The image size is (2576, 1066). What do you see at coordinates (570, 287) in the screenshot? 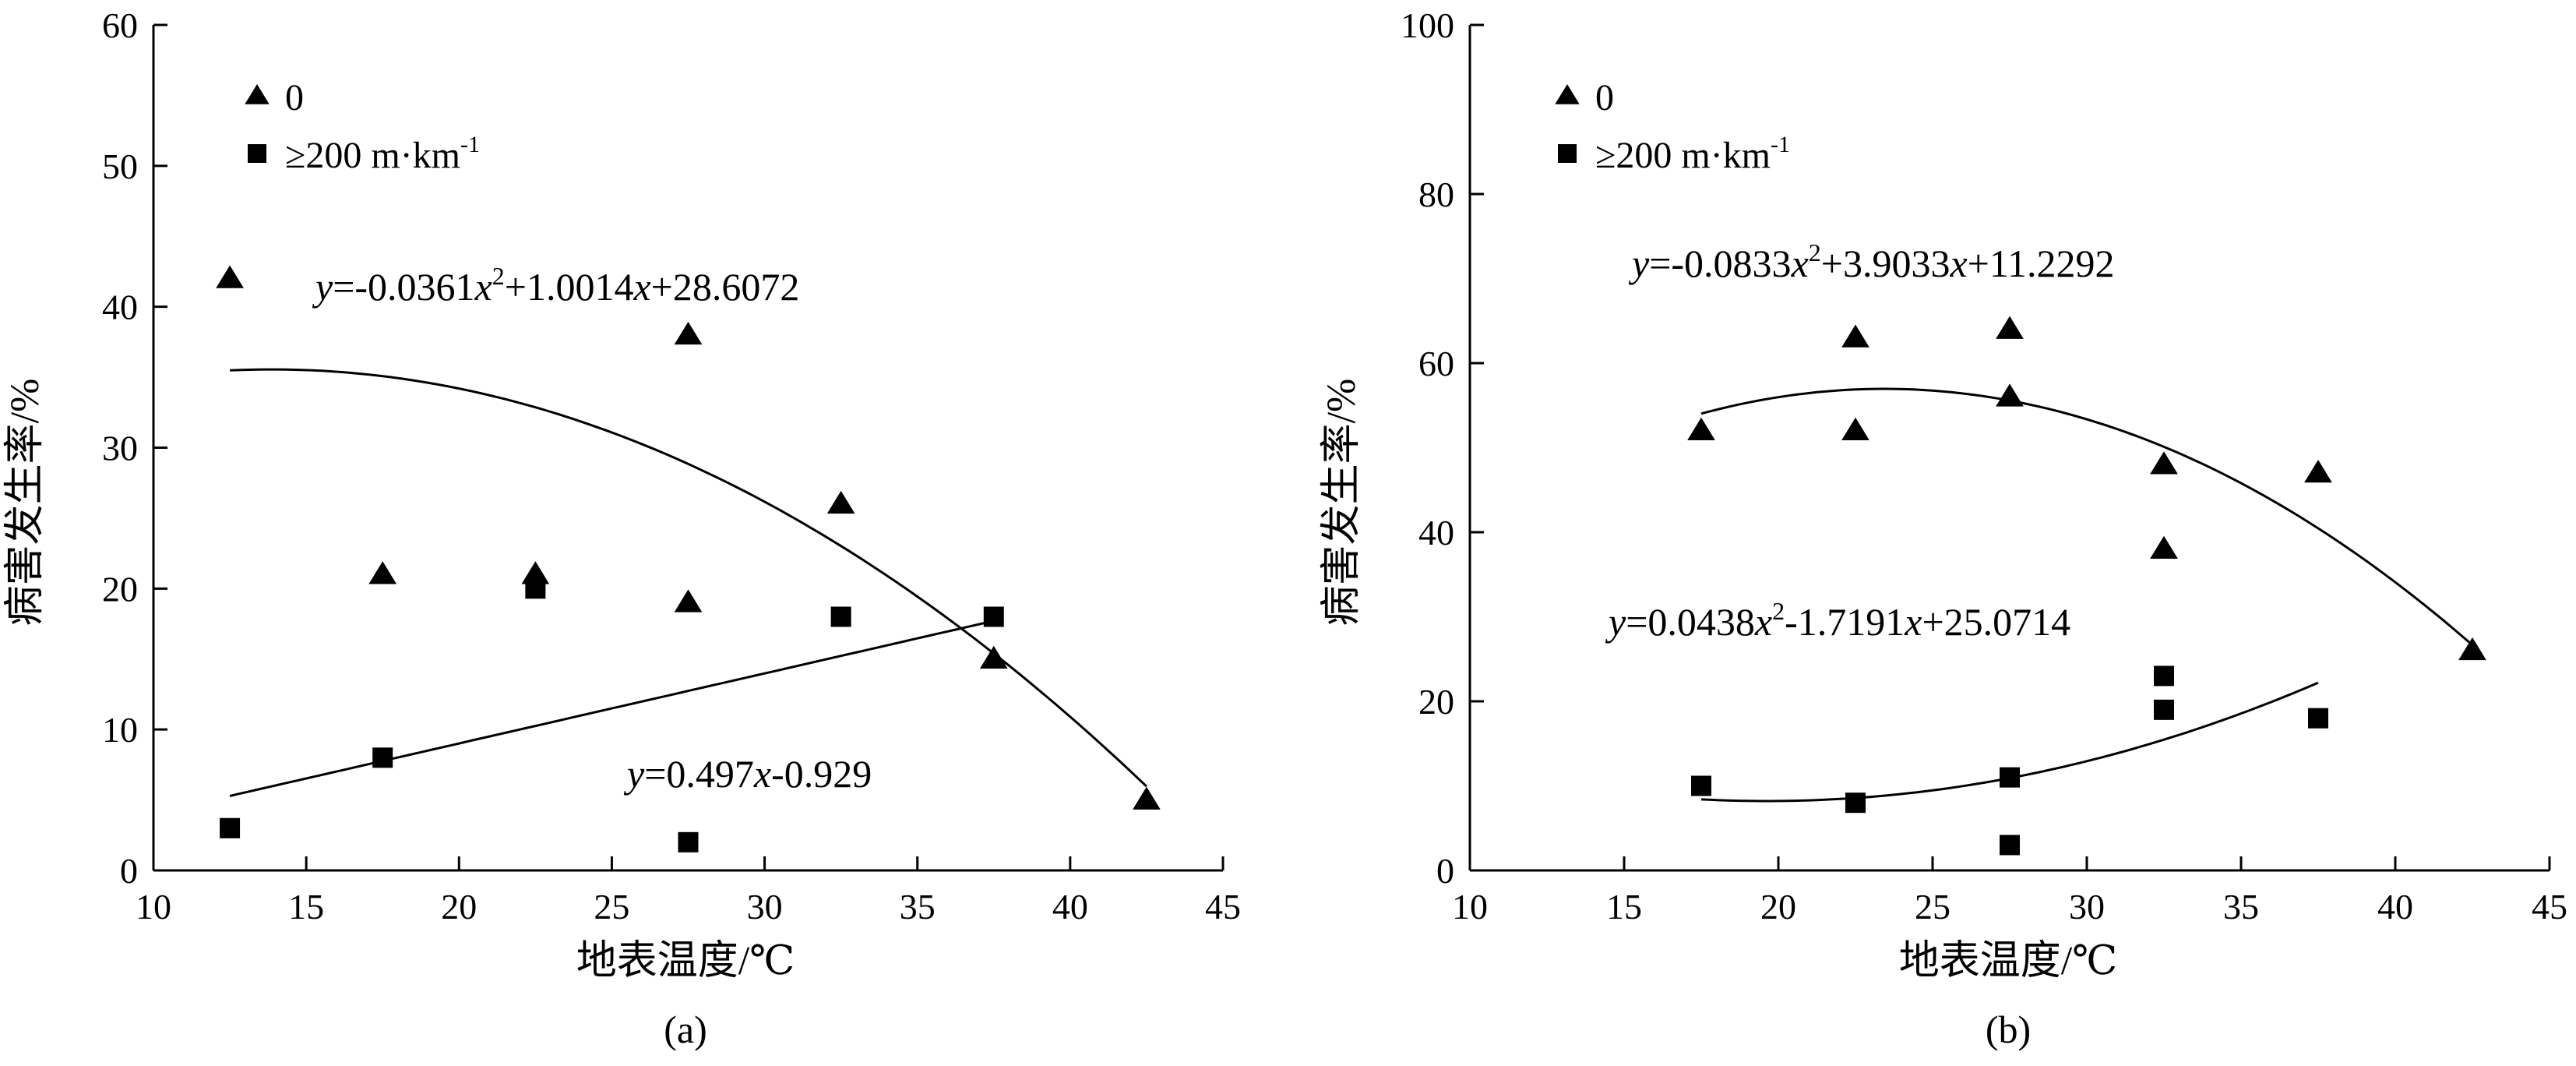
I see `equation-term: +1.0014` at bounding box center [570, 287].